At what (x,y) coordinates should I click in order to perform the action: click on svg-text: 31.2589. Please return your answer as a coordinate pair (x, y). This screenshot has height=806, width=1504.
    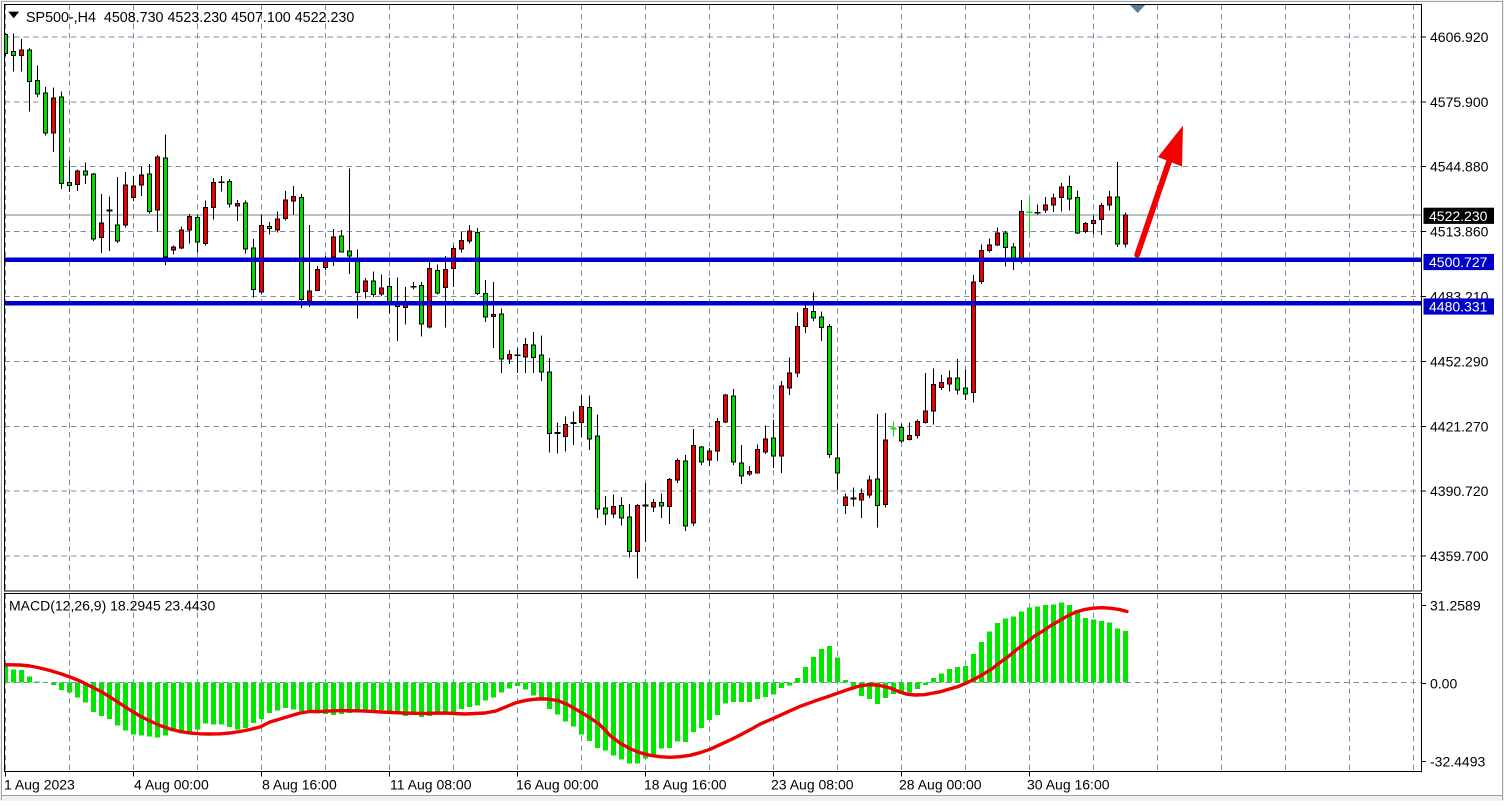
    Looking at the image, I should click on (1455, 605).